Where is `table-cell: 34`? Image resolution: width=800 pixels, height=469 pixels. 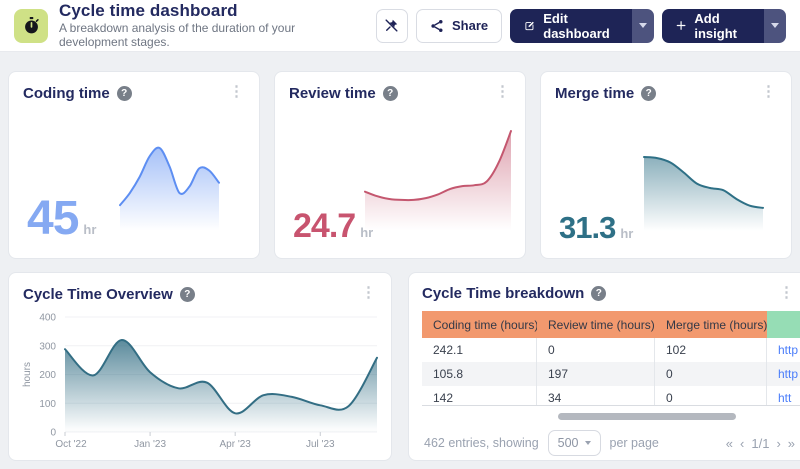 table-cell: 34 is located at coordinates (596, 395).